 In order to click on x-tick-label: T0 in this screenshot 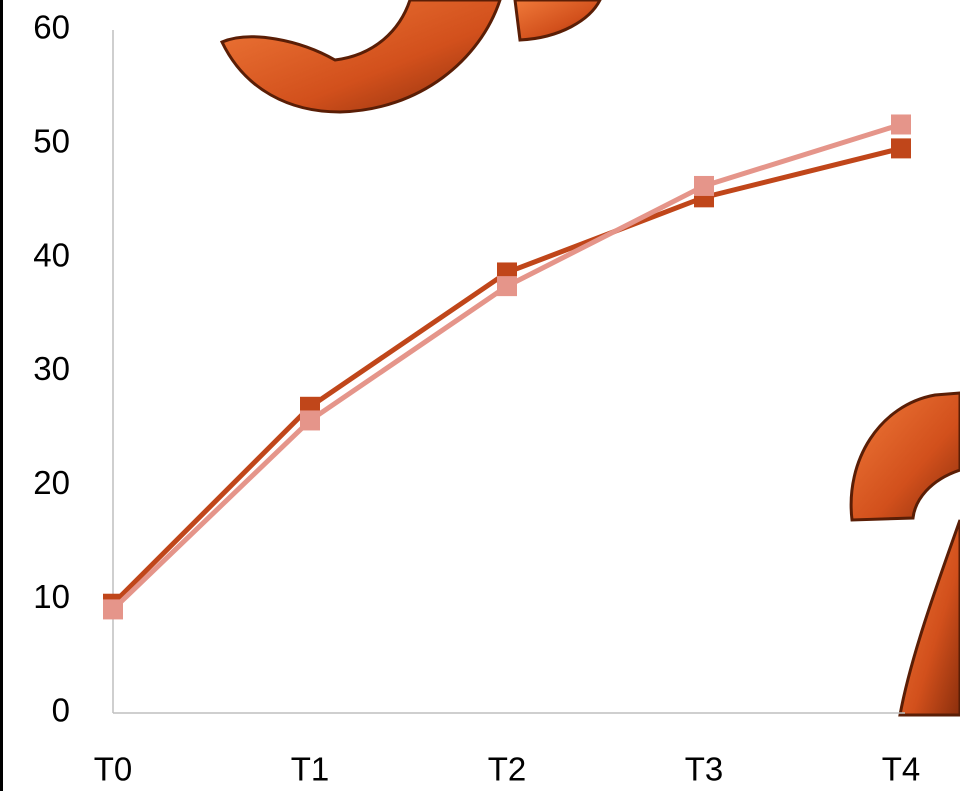, I will do `click(113, 769)`.